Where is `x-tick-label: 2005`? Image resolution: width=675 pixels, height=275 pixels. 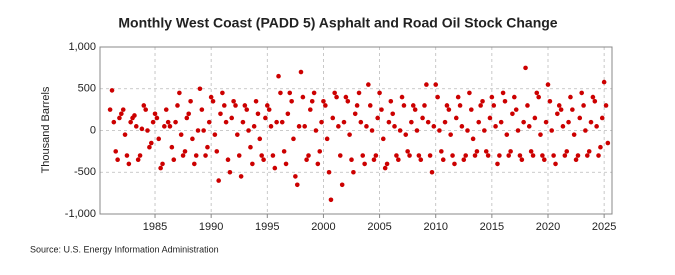
x-tick-label: 2005 is located at coordinates (379, 227).